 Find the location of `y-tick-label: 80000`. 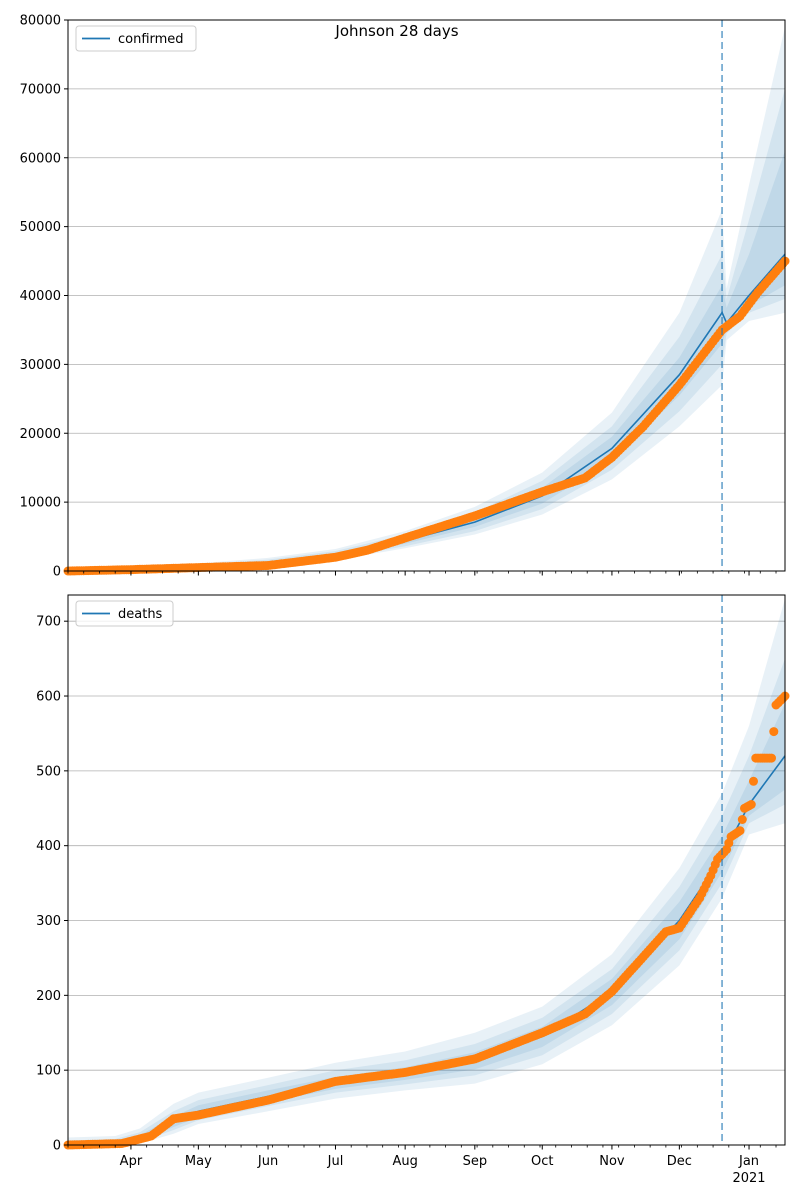

y-tick-label: 80000 is located at coordinates (40, 21).